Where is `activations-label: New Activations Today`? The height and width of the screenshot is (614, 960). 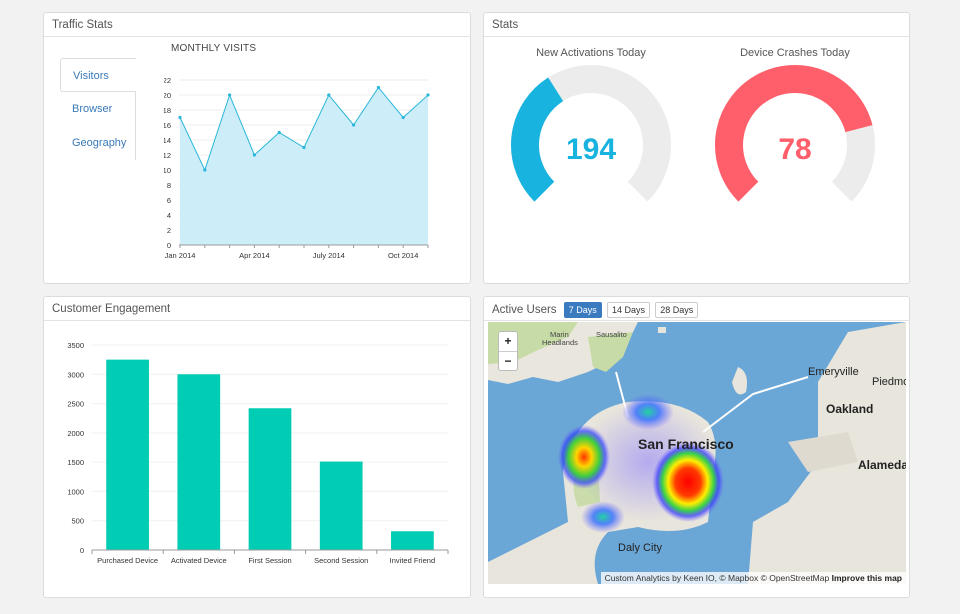 activations-label: New Activations Today is located at coordinates (591, 53).